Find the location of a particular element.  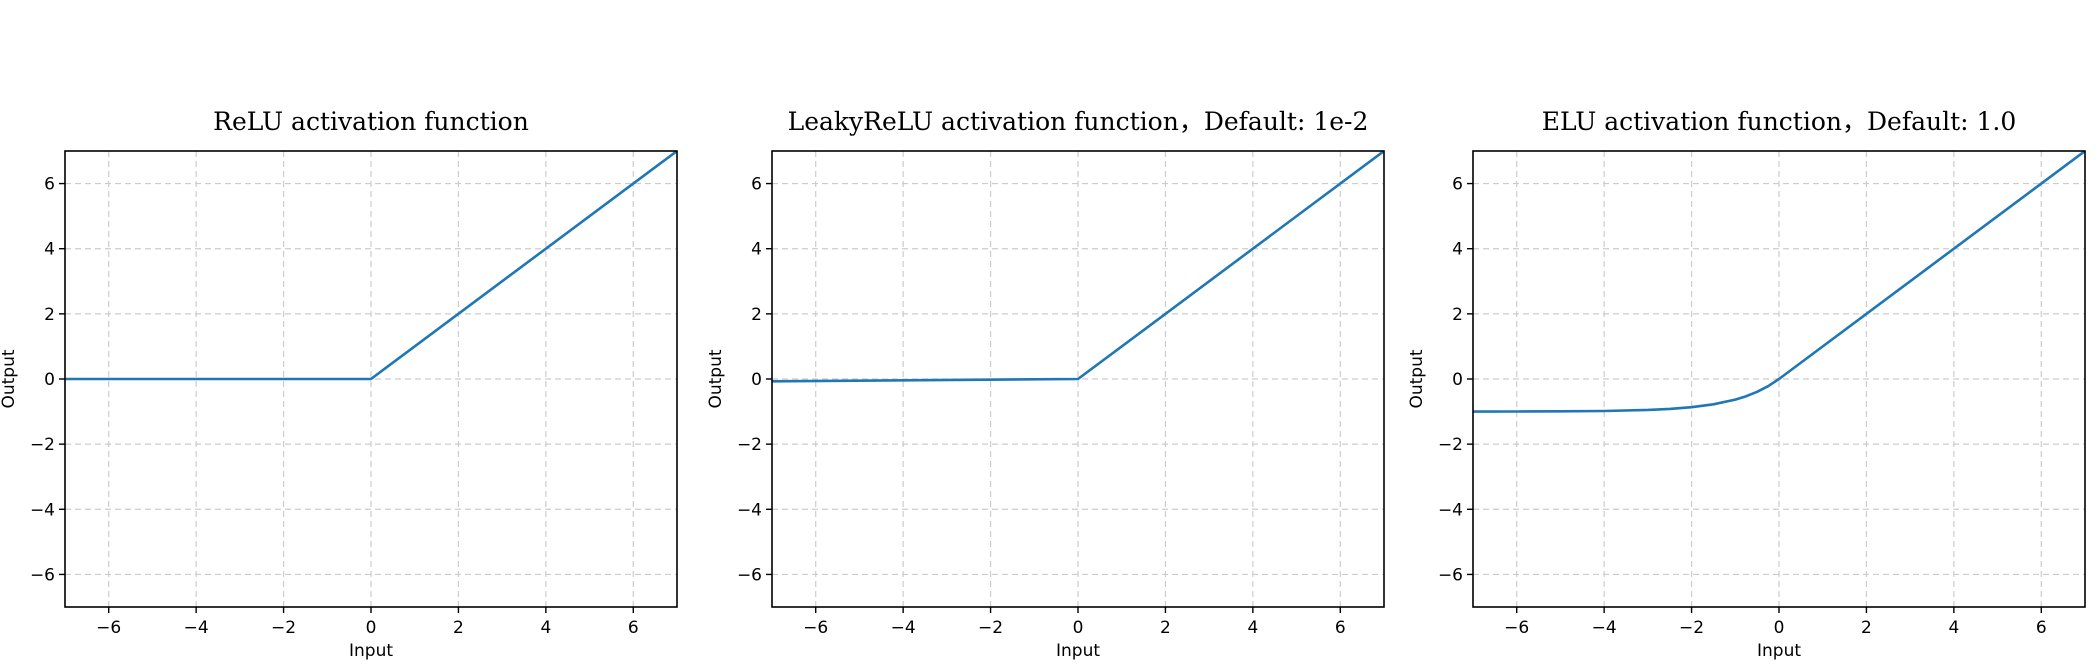

series-line-leaky_relu is located at coordinates (1078, 267).